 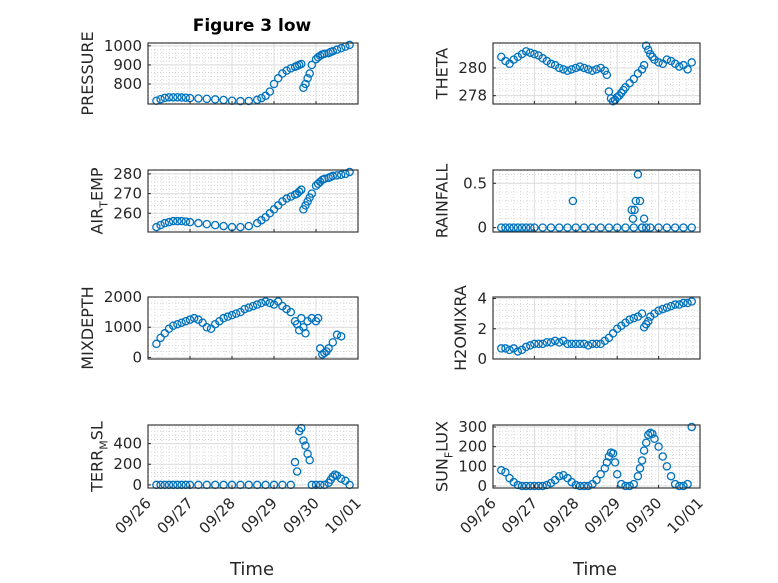 I want to click on y-label-subscript: T, so click(x=103, y=205).